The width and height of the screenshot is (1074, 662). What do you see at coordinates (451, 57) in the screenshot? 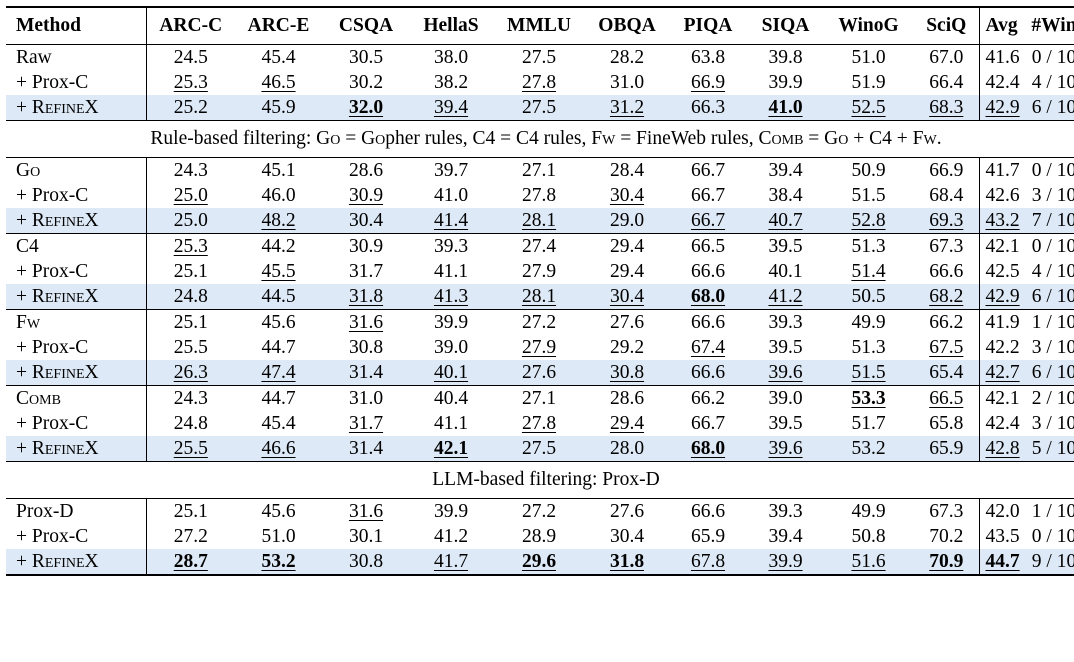
I see `score-cell: 38.0` at bounding box center [451, 57].